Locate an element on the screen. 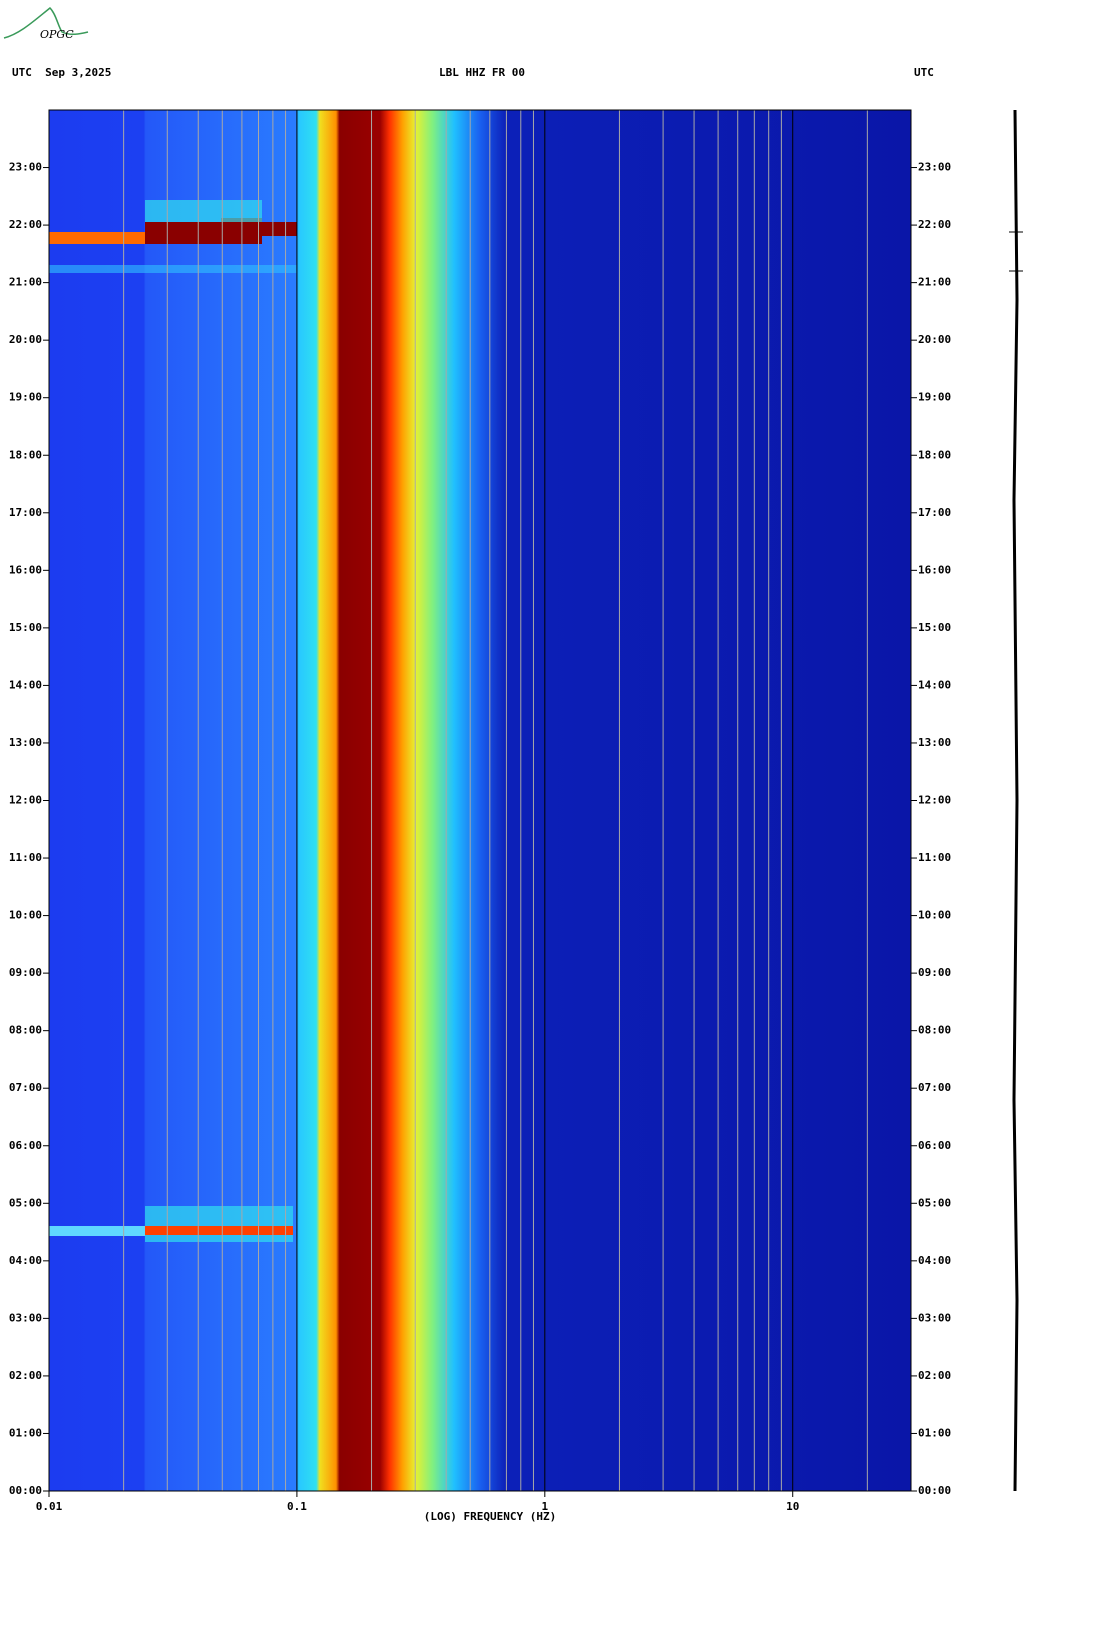  right-header: UTC is located at coordinates (924, 72).